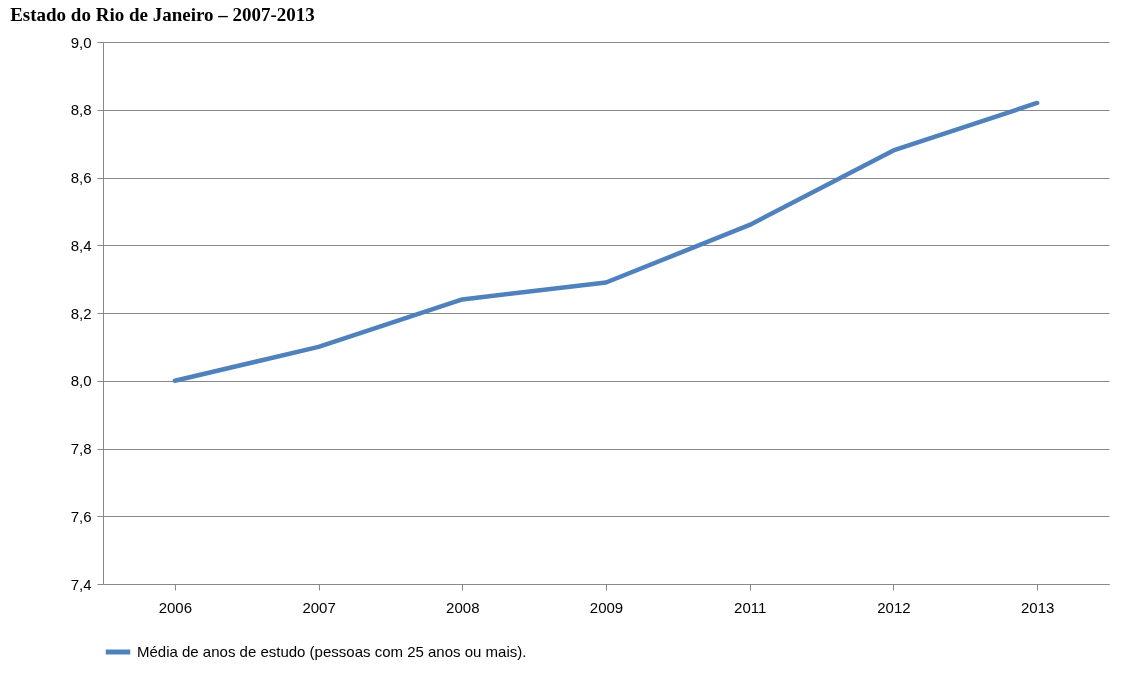 This screenshot has width=1131, height=678. Describe the element at coordinates (81, 516) in the screenshot. I see `y-tick-label: 7,6` at that location.